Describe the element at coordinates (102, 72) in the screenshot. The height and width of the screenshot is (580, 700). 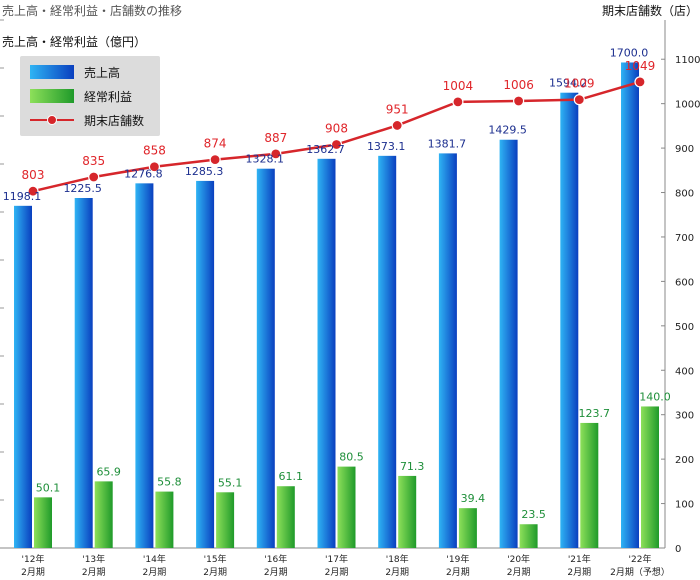
I see `legend-label-sales: 売上高` at that location.